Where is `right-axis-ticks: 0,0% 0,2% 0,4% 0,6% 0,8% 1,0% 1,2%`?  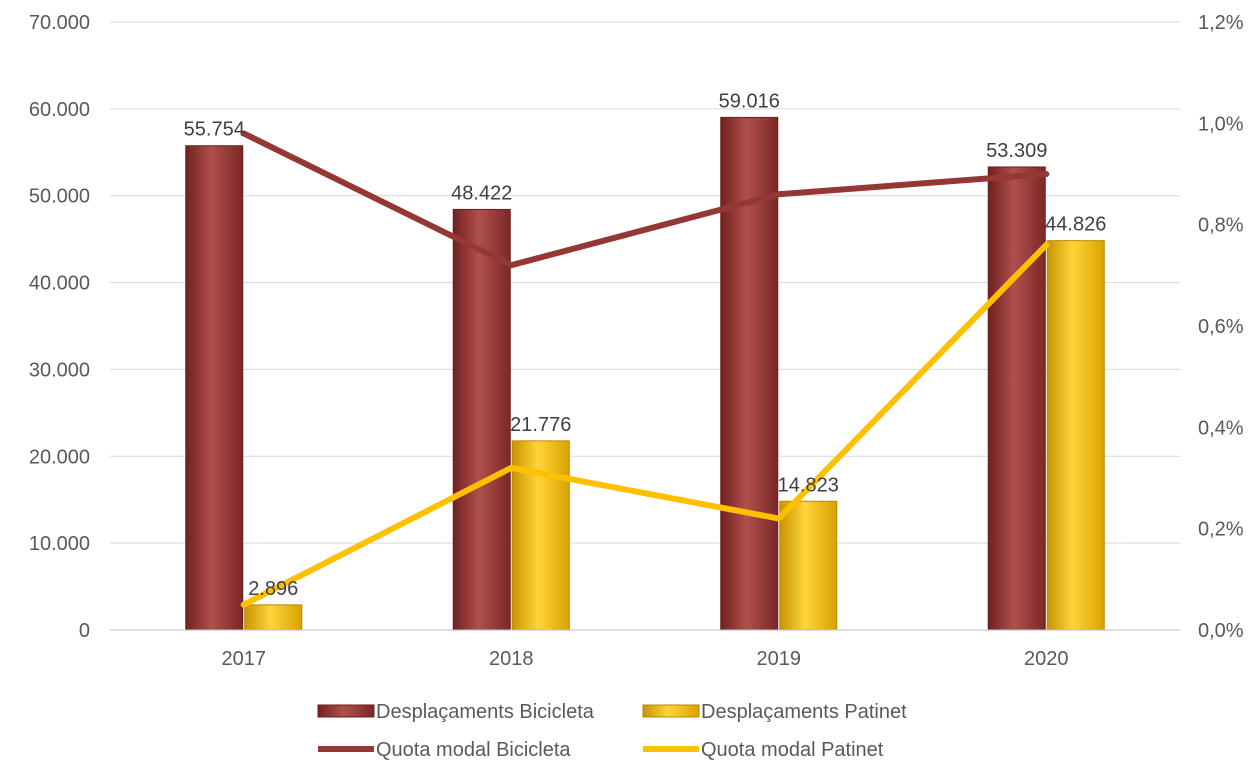
right-axis-ticks: 0,0% 0,2% 0,4% 0,6% 0,8% 1,0% 1,2% is located at coordinates (1221, 327).